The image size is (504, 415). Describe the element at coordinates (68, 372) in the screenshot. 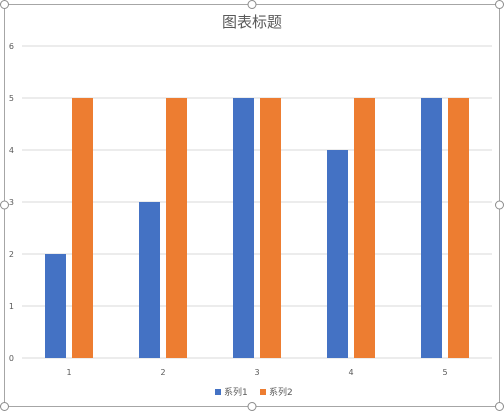

I see `x-tick-label: 1` at that location.